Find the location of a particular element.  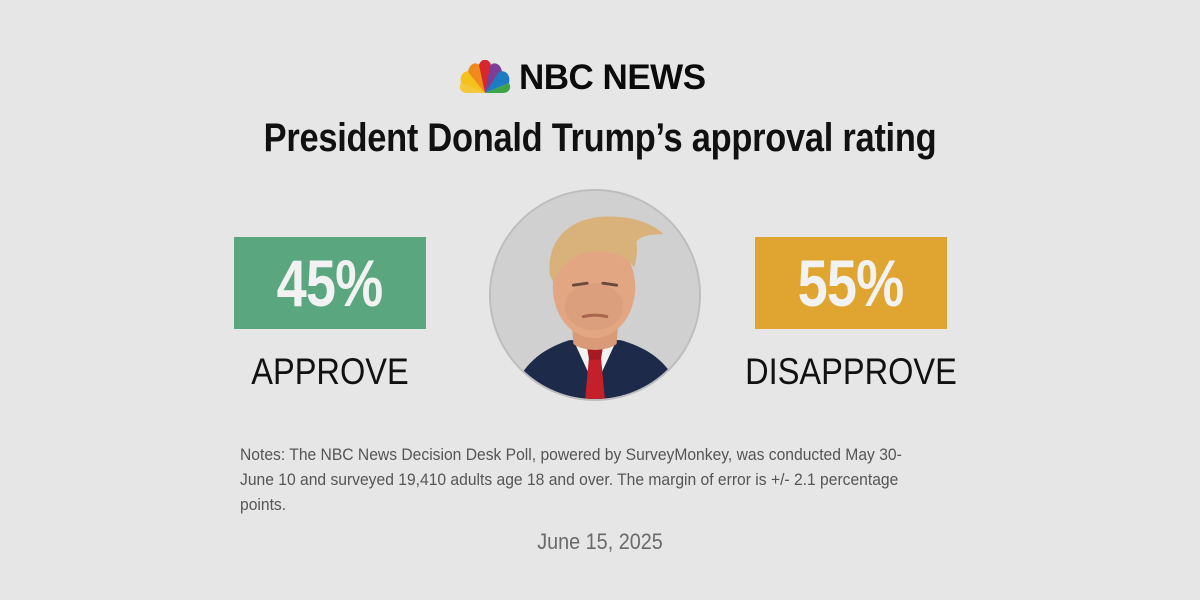

nbc-news-logo: NBC NEWS is located at coordinates (582, 78).